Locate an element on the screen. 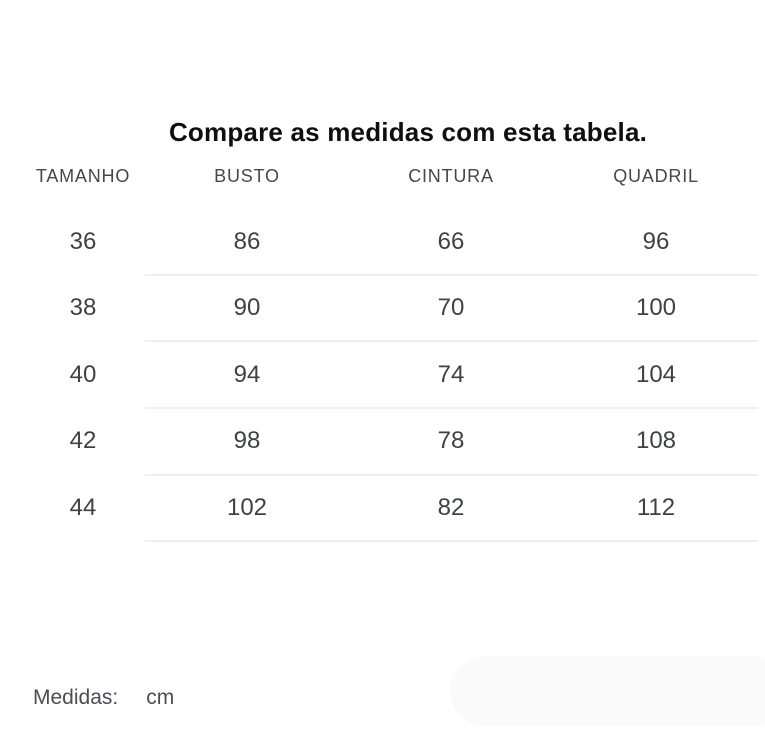 This screenshot has height=745, width=765. header-cintura: CINTURA is located at coordinates (451, 176).